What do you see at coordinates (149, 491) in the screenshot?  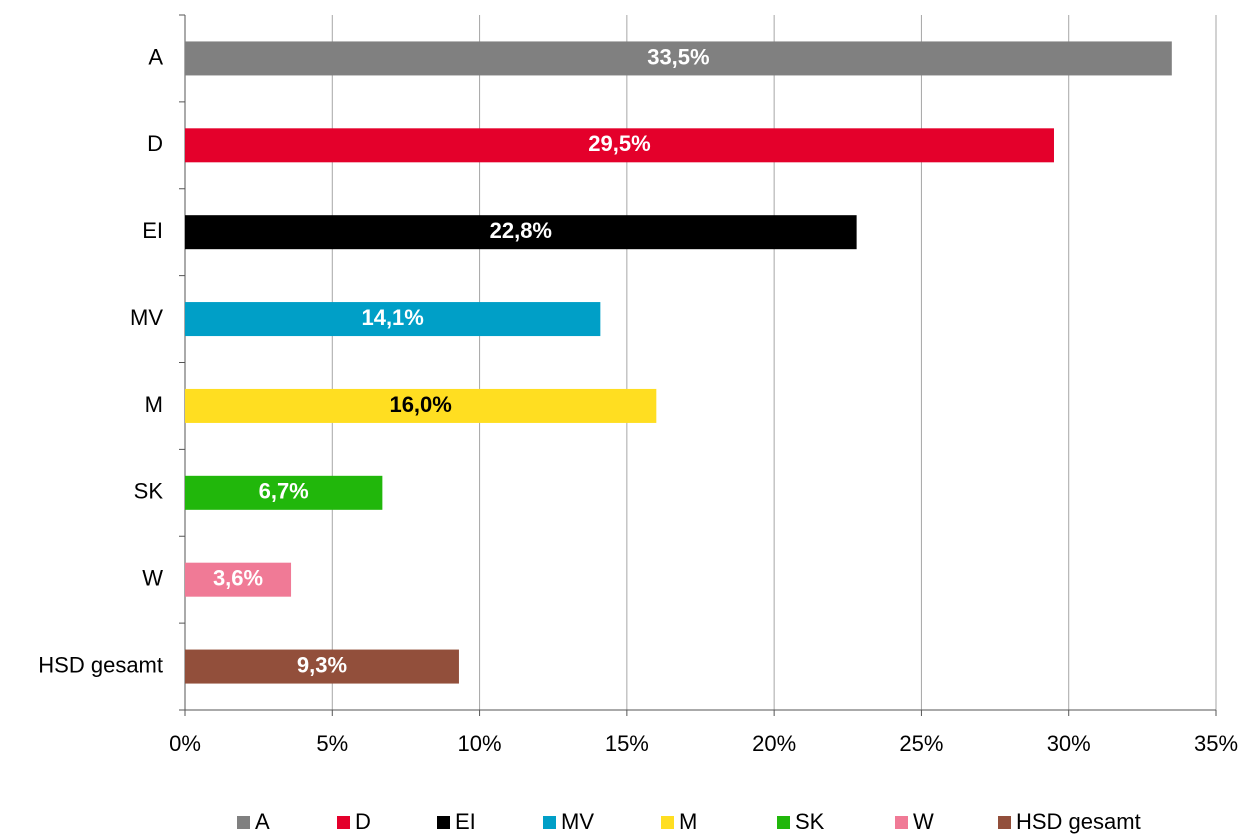 I see `y-tick-label: SK` at bounding box center [149, 491].